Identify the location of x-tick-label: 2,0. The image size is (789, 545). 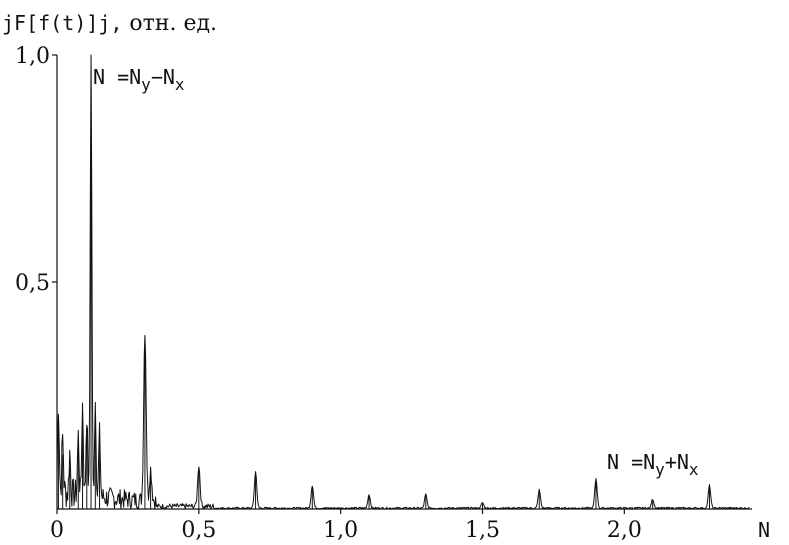
(624, 530).